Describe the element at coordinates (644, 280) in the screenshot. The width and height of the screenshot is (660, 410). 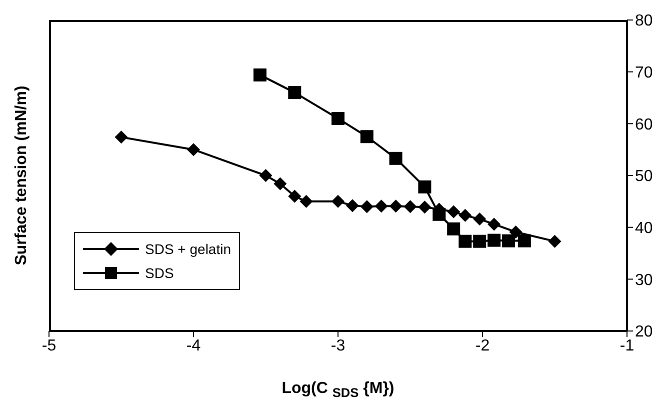
I see `y-tick-label: 30` at that location.